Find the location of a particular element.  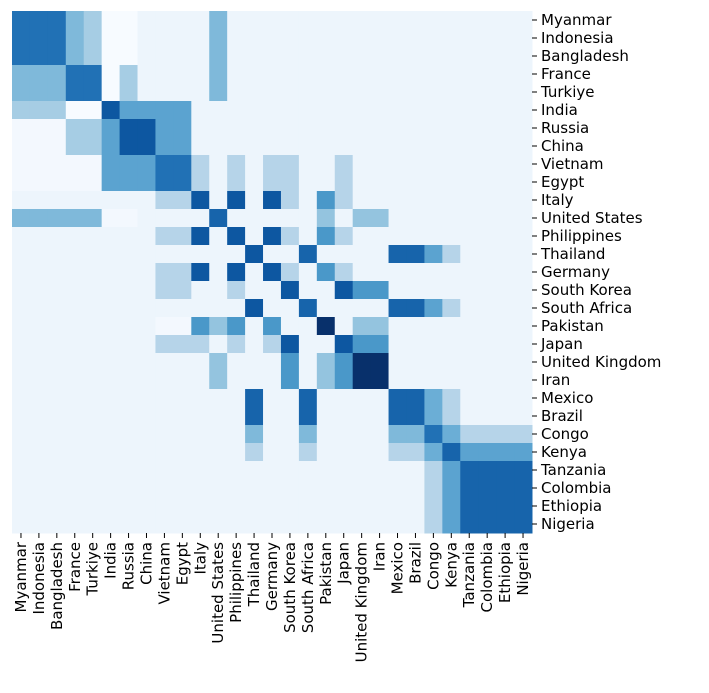

x-tick-label: Pakistan is located at coordinates (326, 573).